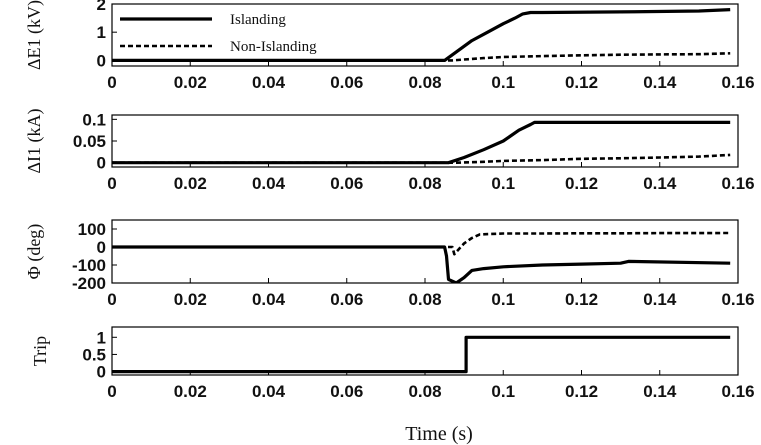  Describe the element at coordinates (89, 283) in the screenshot. I see `y-tick-label: -200` at that location.